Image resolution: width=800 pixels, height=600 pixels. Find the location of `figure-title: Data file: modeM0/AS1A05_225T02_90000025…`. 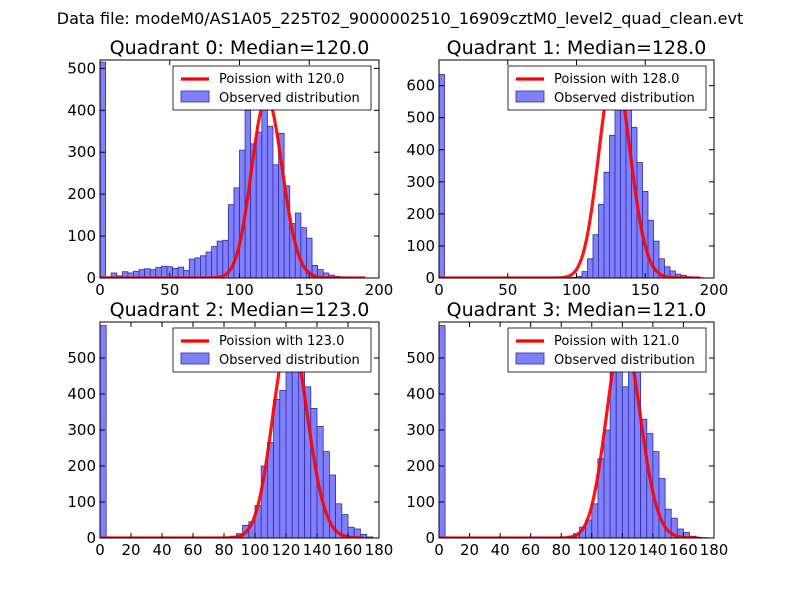

figure-title: Data file: modeM0/AS1A05_225T02_90000025… is located at coordinates (400, 19).